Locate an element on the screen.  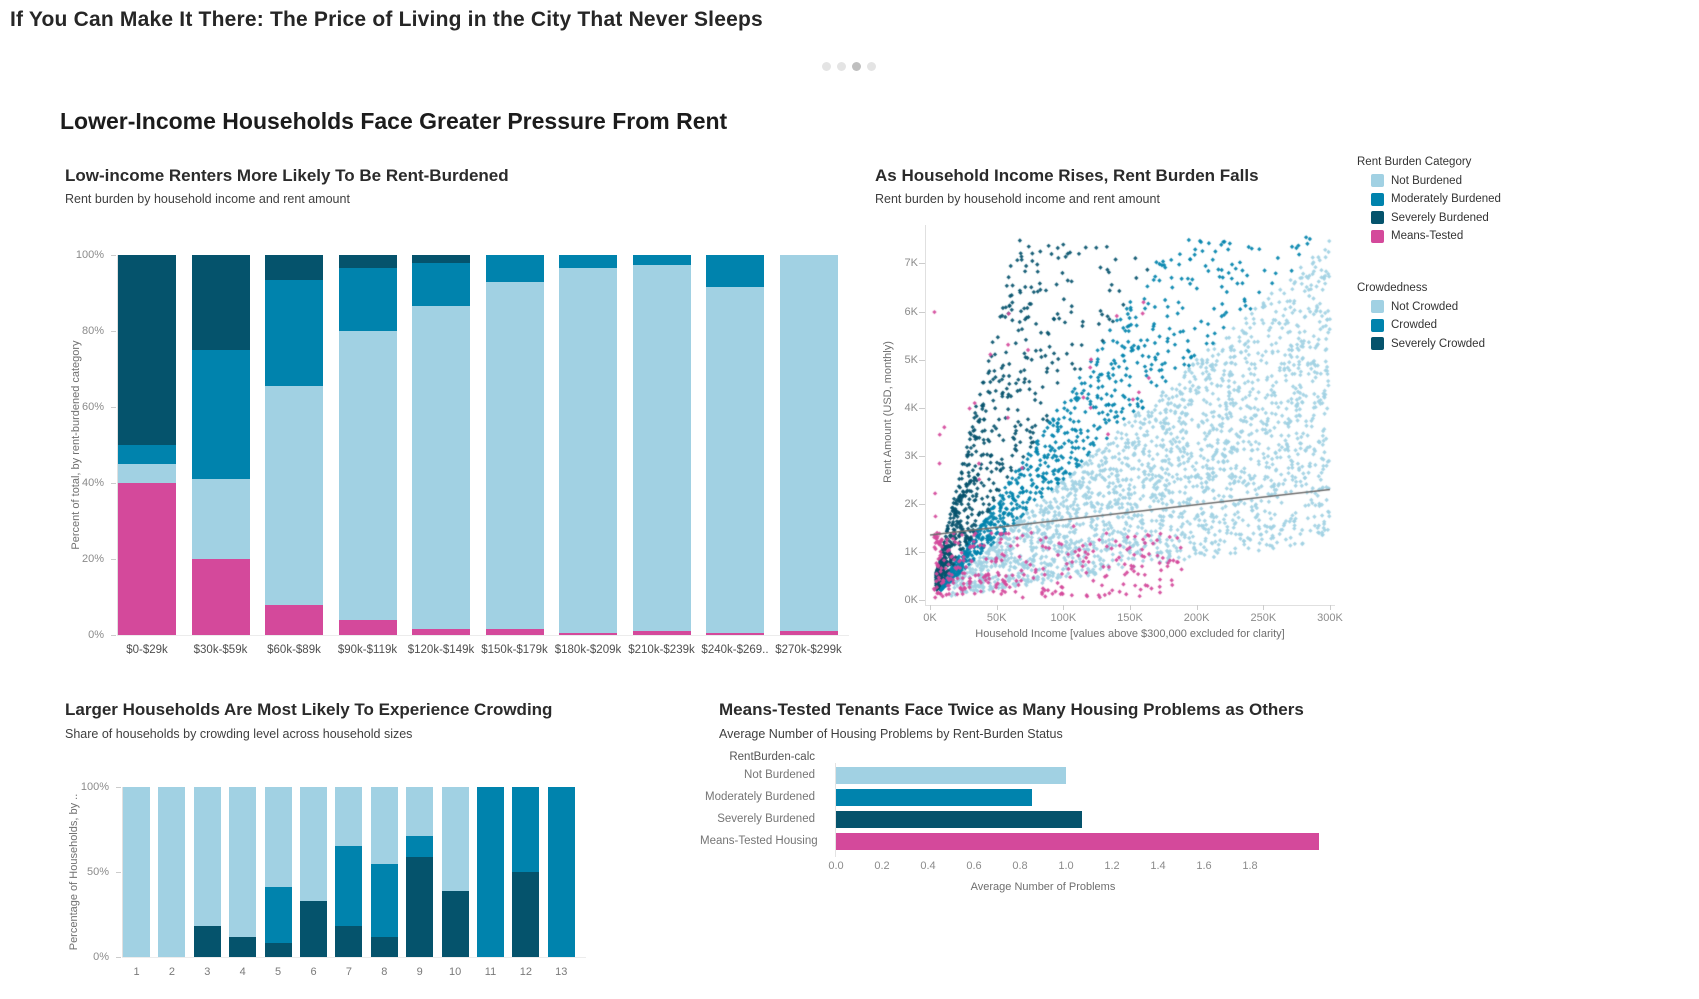
pagination-dot-active is located at coordinates (856, 66).